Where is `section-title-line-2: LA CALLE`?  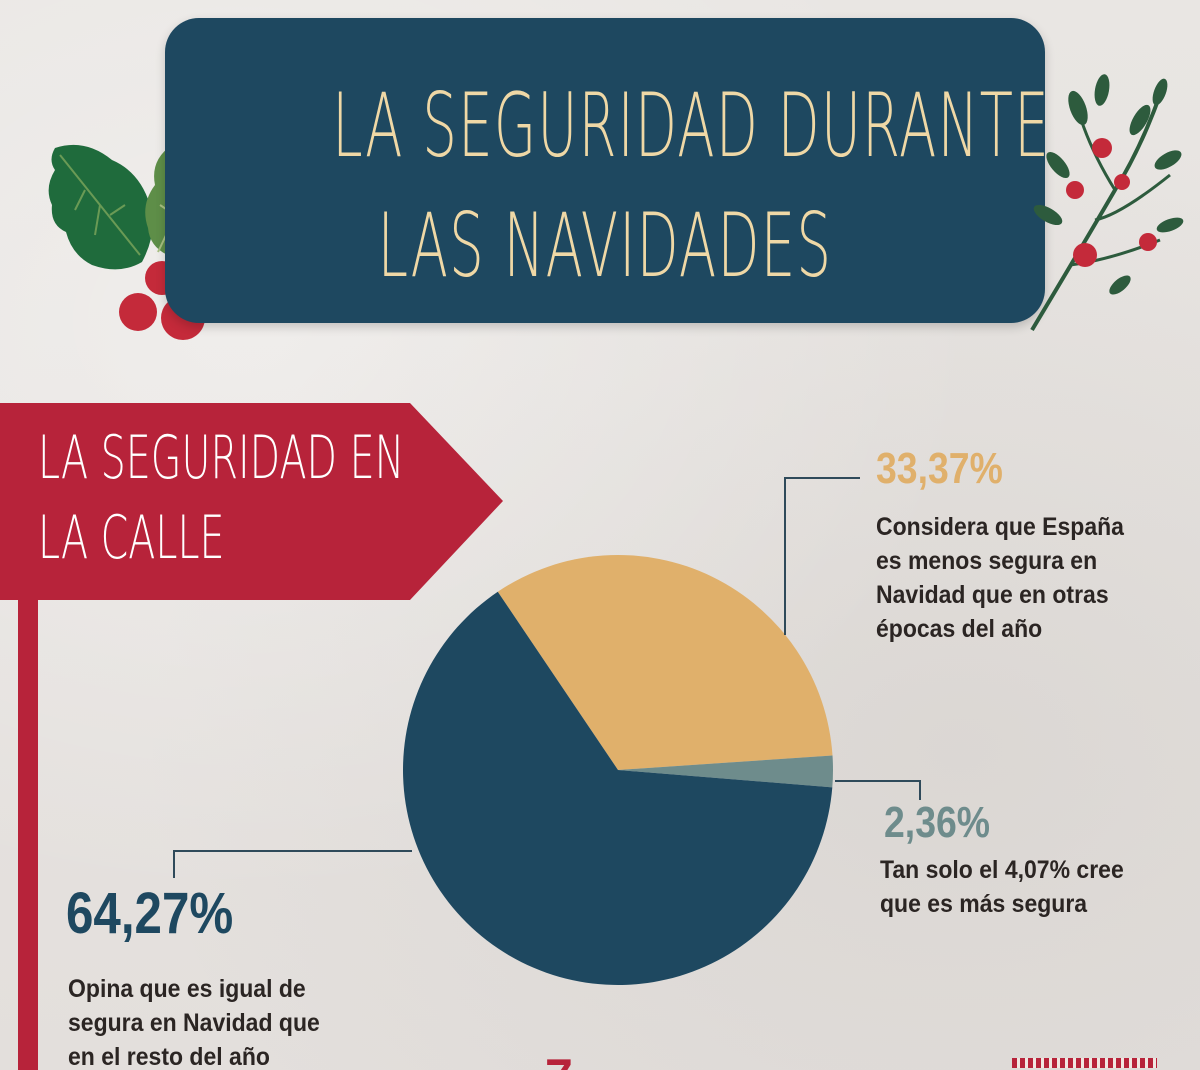 section-title-line-2: LA CALLE is located at coordinates (131, 538).